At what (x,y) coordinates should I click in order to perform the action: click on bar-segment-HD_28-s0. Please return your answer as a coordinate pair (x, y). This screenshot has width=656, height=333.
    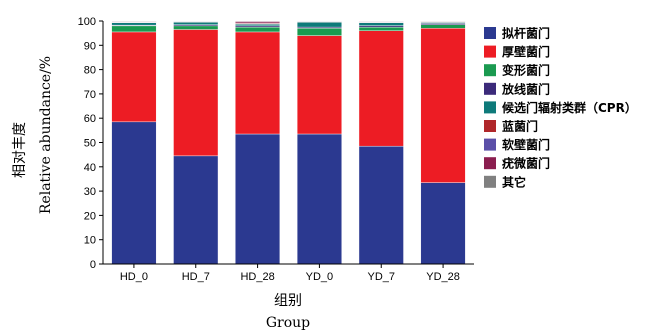
    Looking at the image, I should click on (258, 199).